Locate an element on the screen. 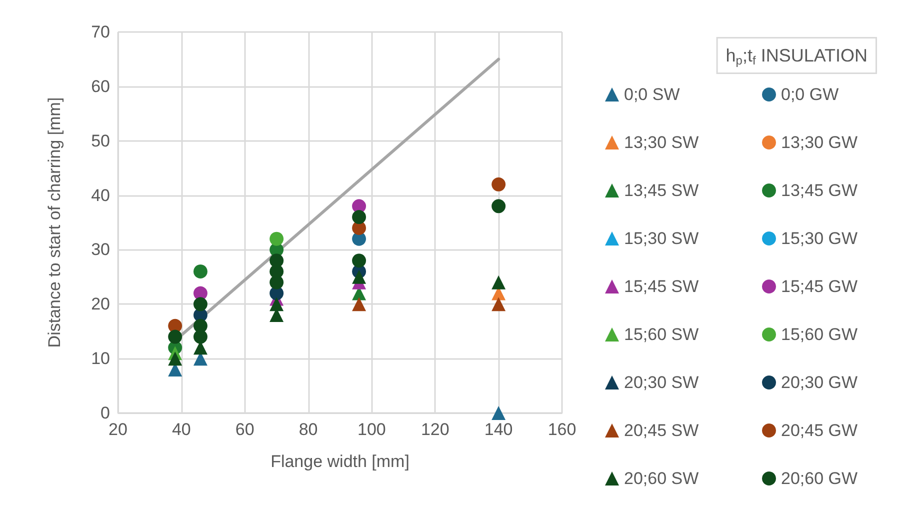  y-tick-label: 50 is located at coordinates (100, 140).